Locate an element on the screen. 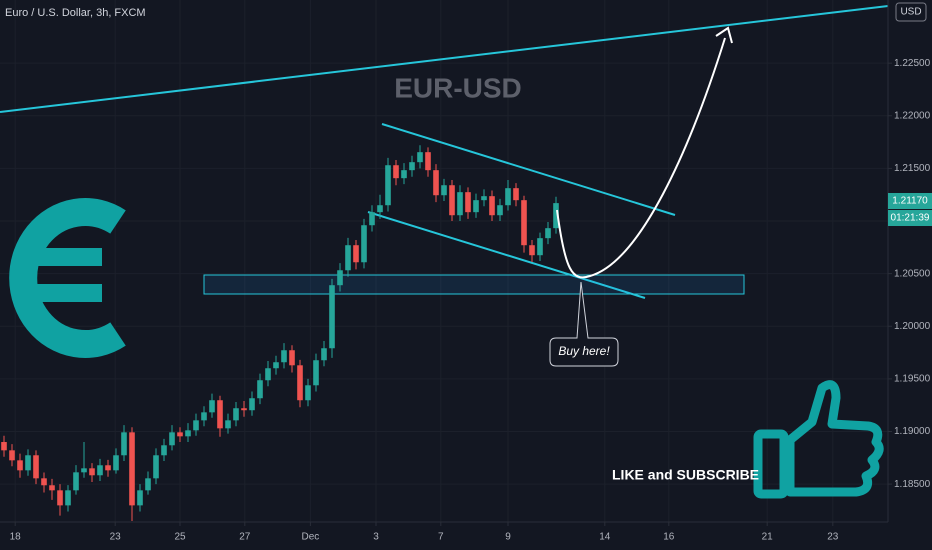 Image resolution: width=932 pixels, height=550 pixels. callout-box is located at coordinates (584, 324).